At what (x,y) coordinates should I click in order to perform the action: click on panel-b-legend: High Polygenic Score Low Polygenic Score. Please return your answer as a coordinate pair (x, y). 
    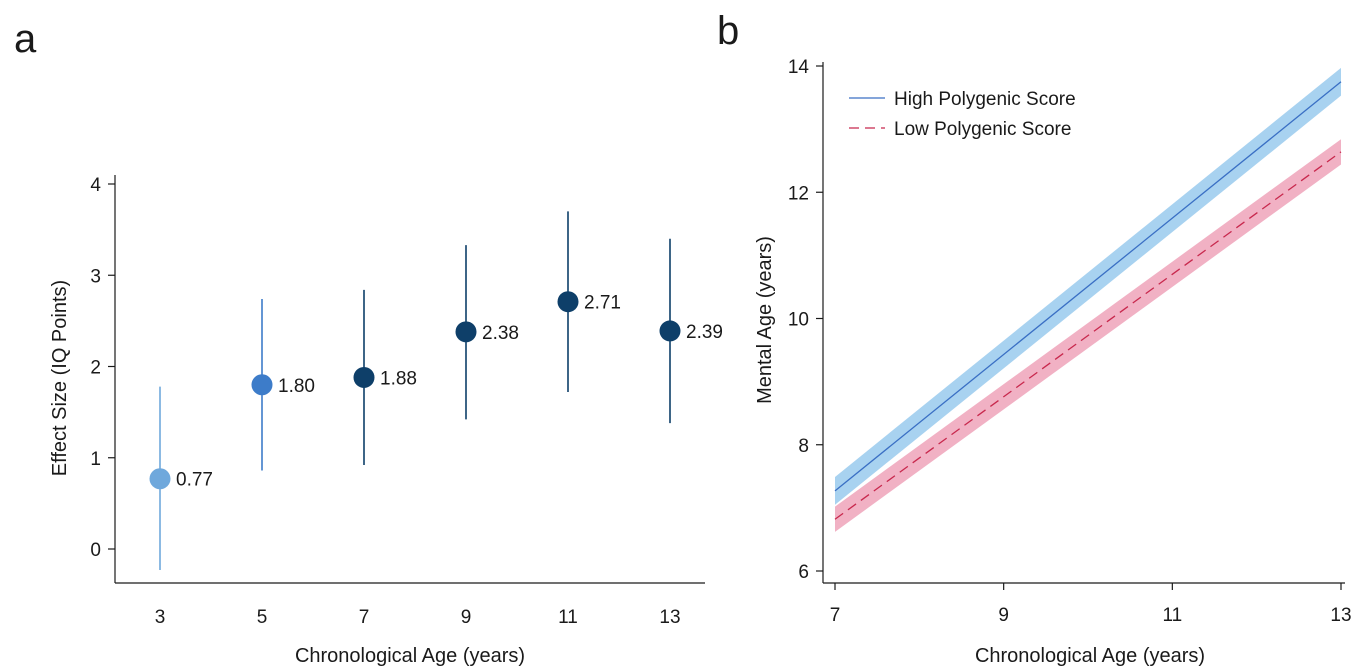
    Looking at the image, I should click on (962, 114).